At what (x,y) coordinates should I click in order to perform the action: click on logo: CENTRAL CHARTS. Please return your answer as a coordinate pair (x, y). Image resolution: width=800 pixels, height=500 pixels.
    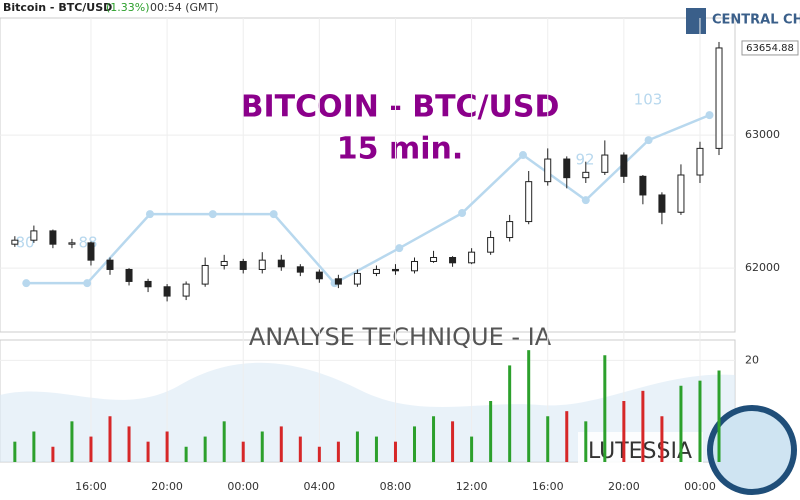
    Looking at the image, I should click on (756, 20).